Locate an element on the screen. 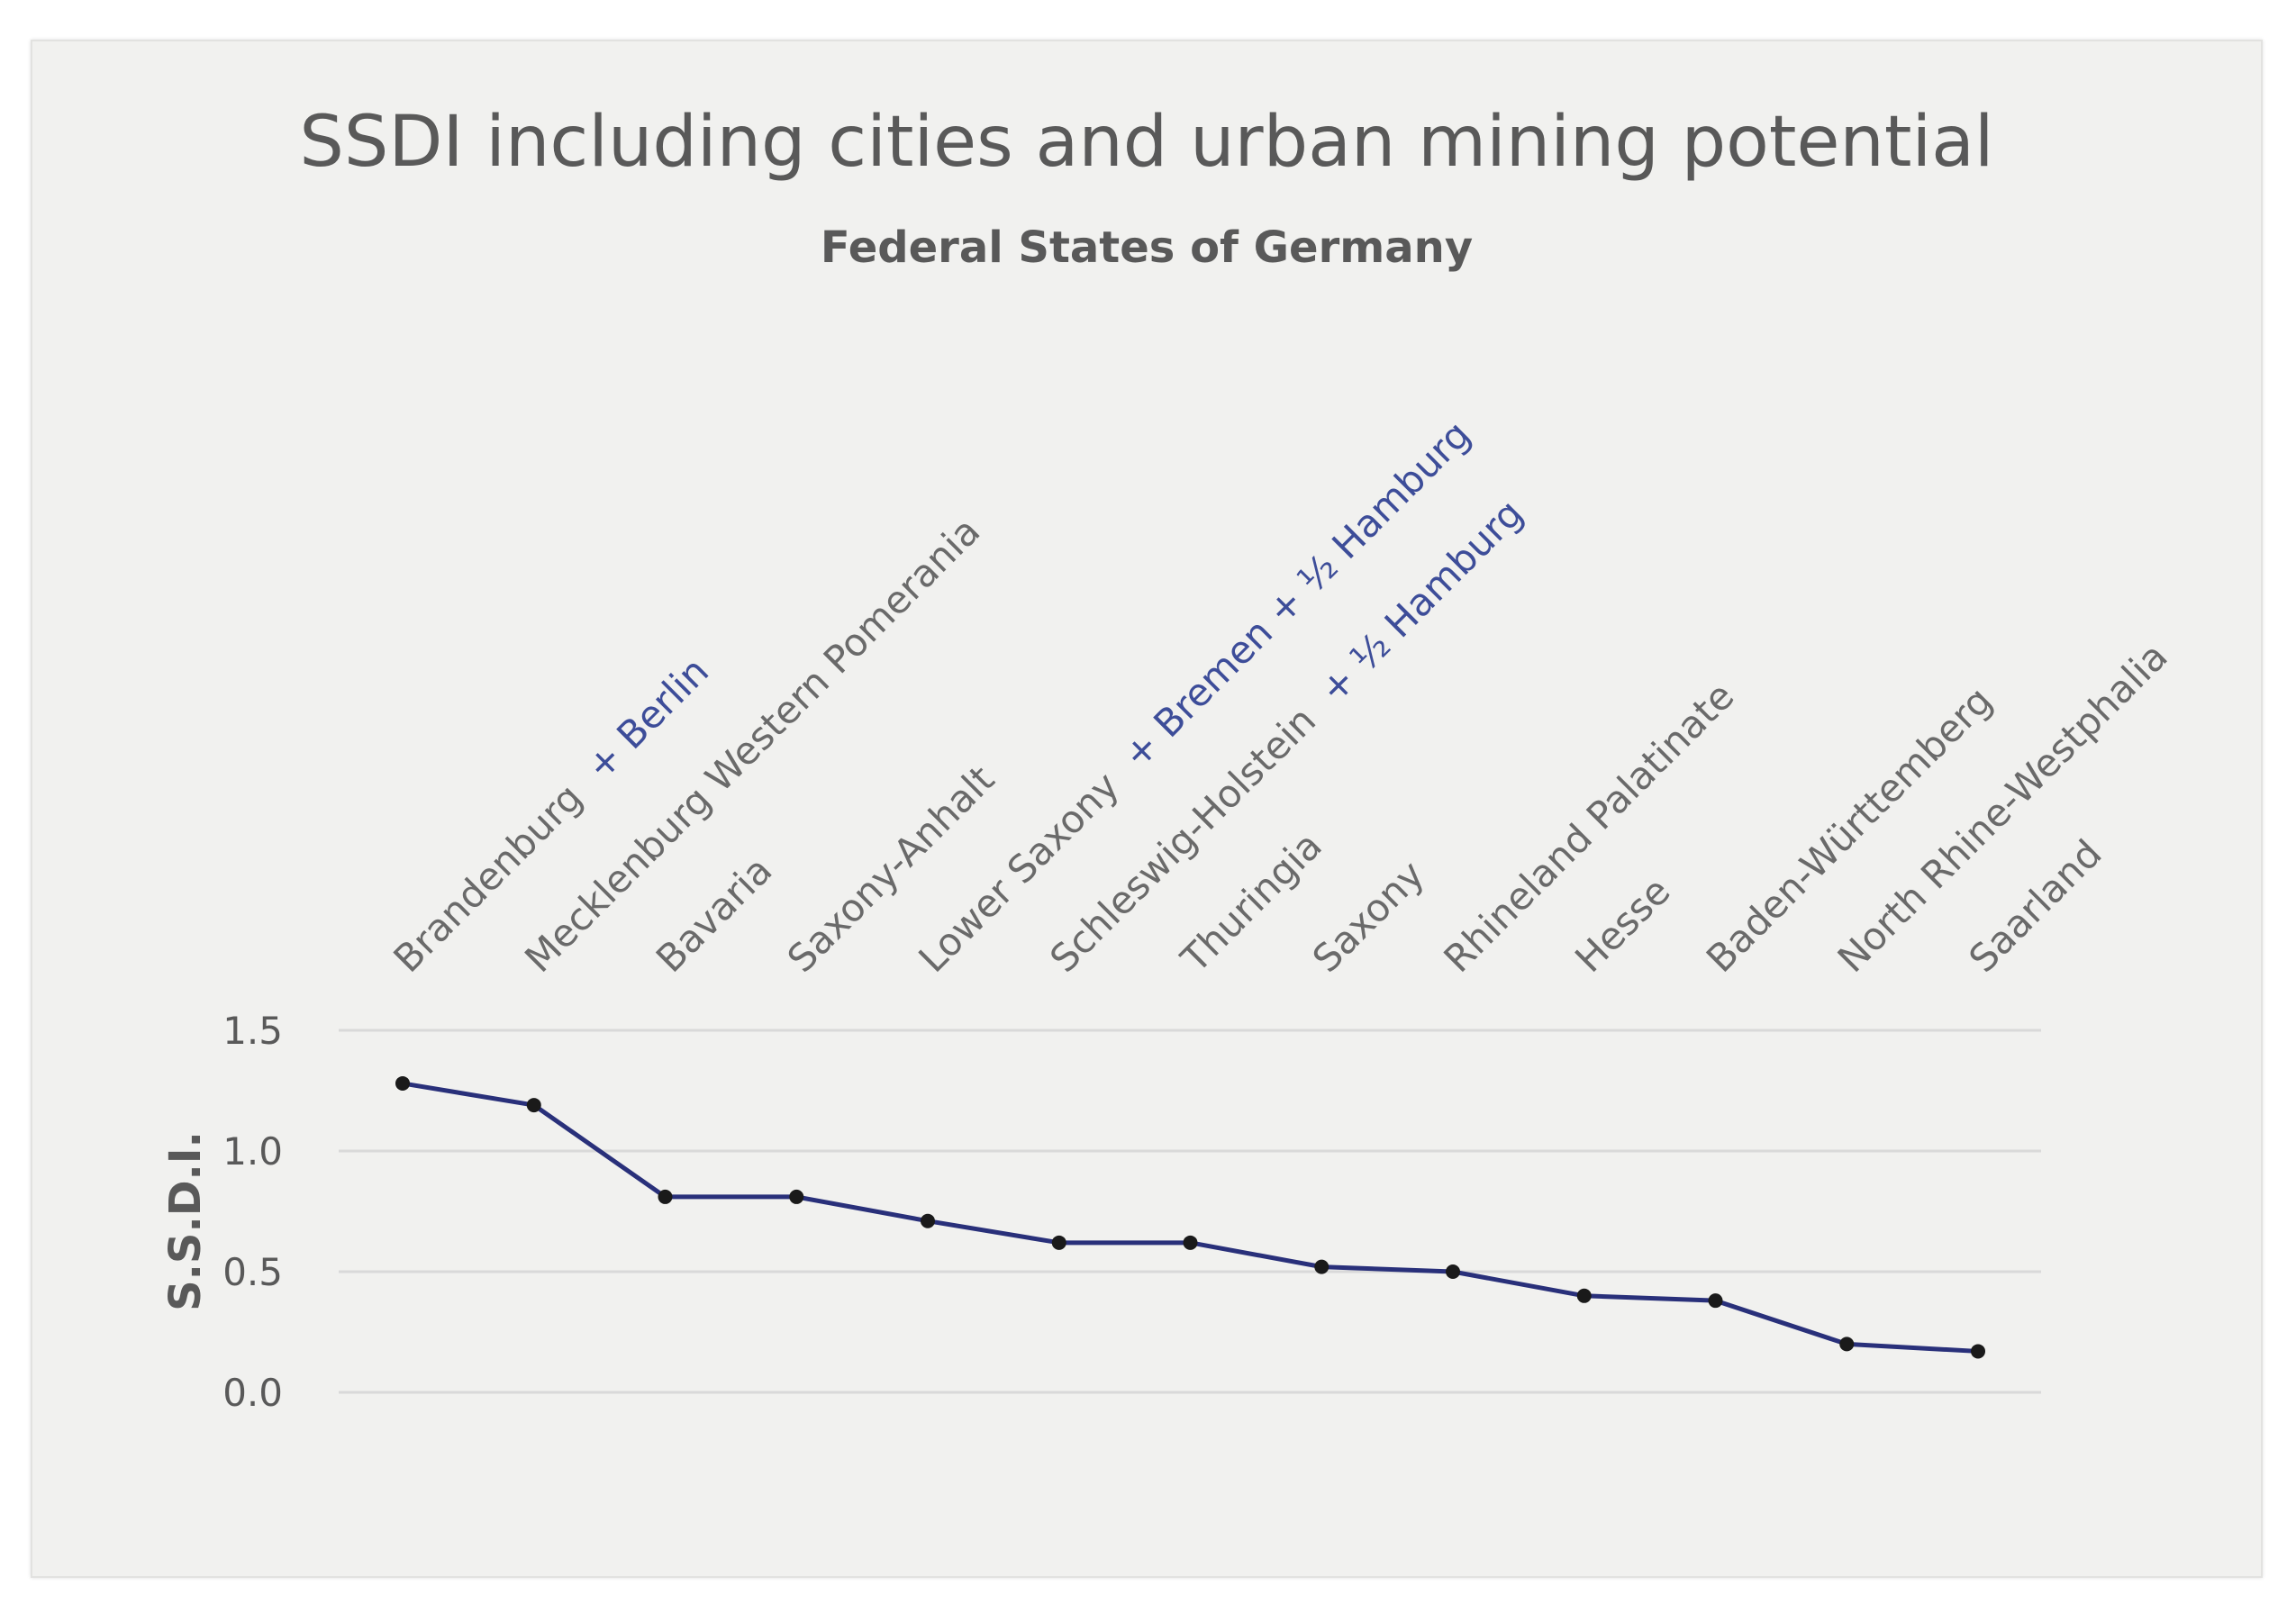 Image resolution: width=2296 pixels, height=1604 pixels. y-tick-label: 1.5 is located at coordinates (252, 1031).